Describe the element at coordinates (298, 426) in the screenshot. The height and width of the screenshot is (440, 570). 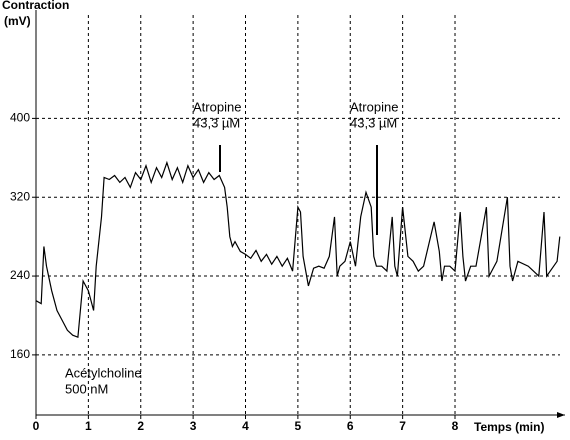
I see `x-tick-label: 5` at that location.